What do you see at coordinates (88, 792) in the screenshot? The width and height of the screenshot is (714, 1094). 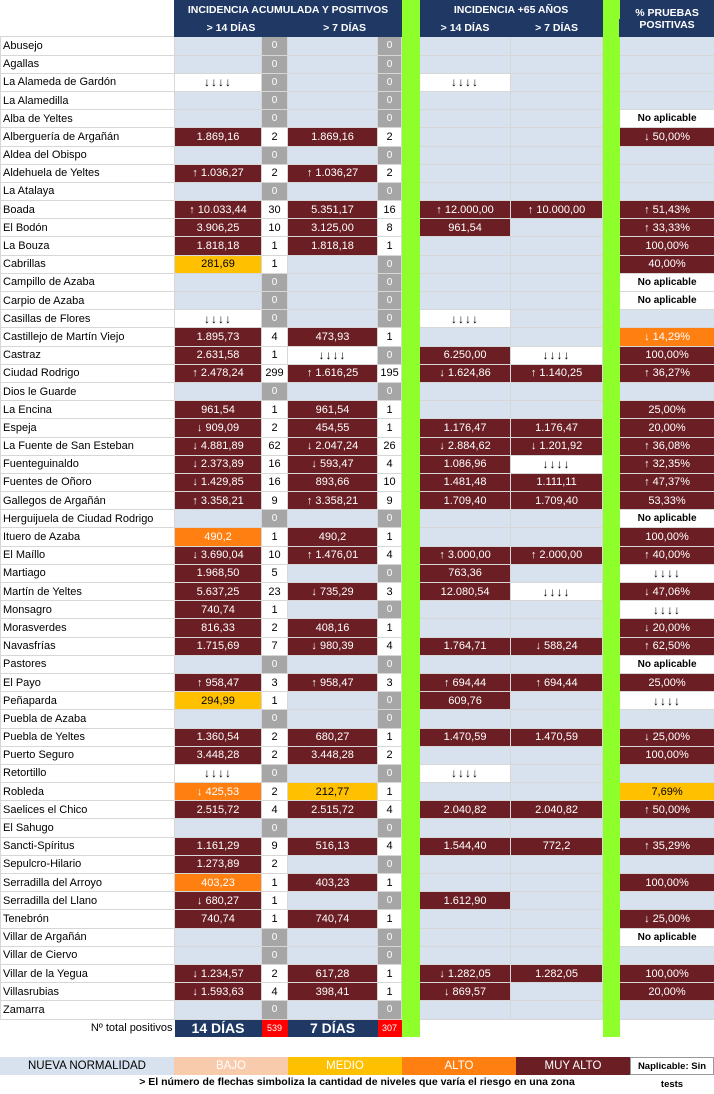 I see `municipality-name: Robleda` at bounding box center [88, 792].